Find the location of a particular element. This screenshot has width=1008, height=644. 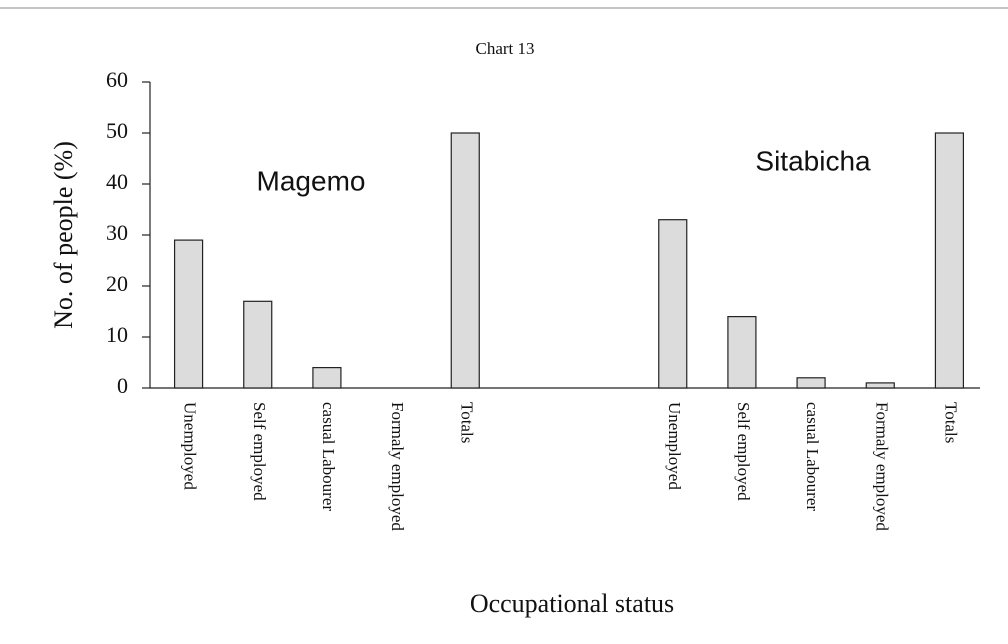

x-axis-label: Occupational status is located at coordinates (572, 603).